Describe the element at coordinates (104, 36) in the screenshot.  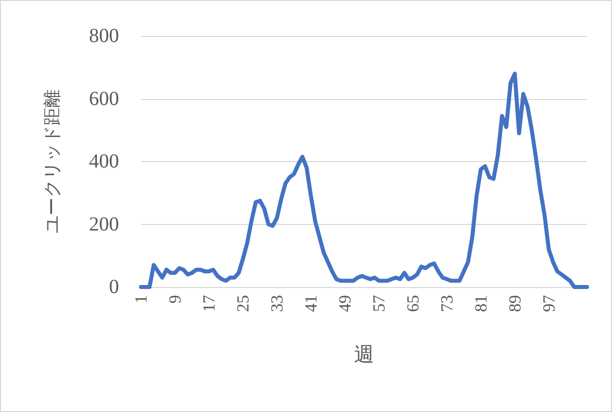
I see `y-tick-label: 800` at that location.